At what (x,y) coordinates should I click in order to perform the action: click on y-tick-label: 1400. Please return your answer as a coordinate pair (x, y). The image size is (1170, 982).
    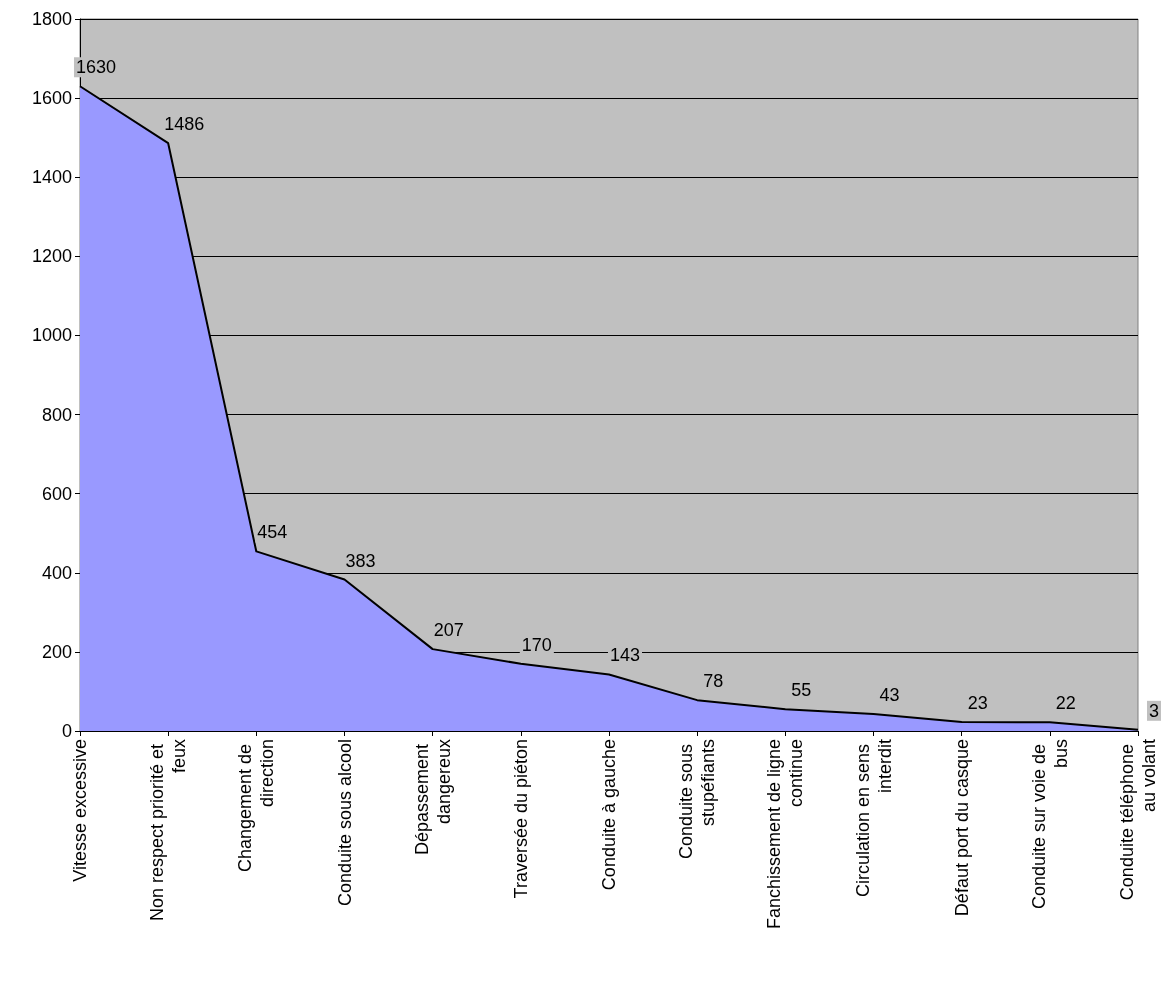
    Looking at the image, I should click on (51, 177).